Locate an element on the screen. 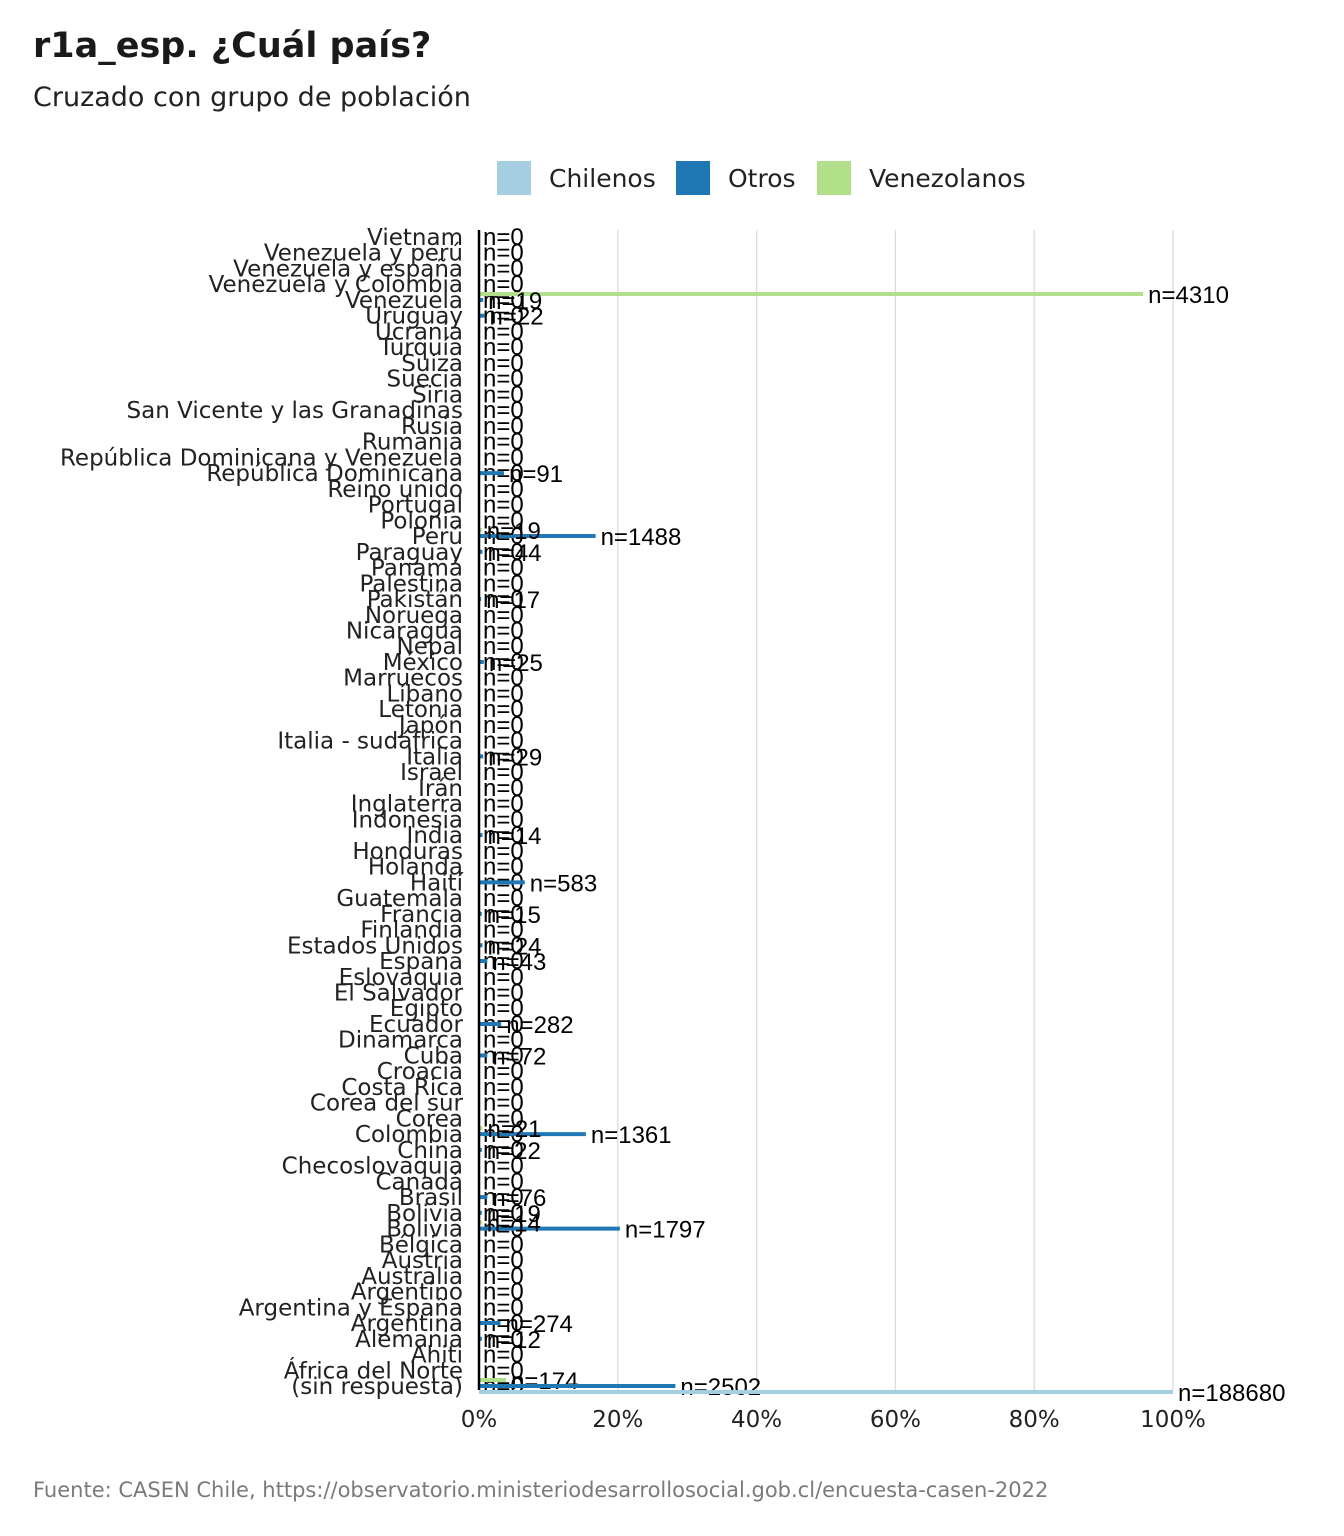 The image size is (1344, 1536). category-label: Corea is located at coordinates (429, 1119).